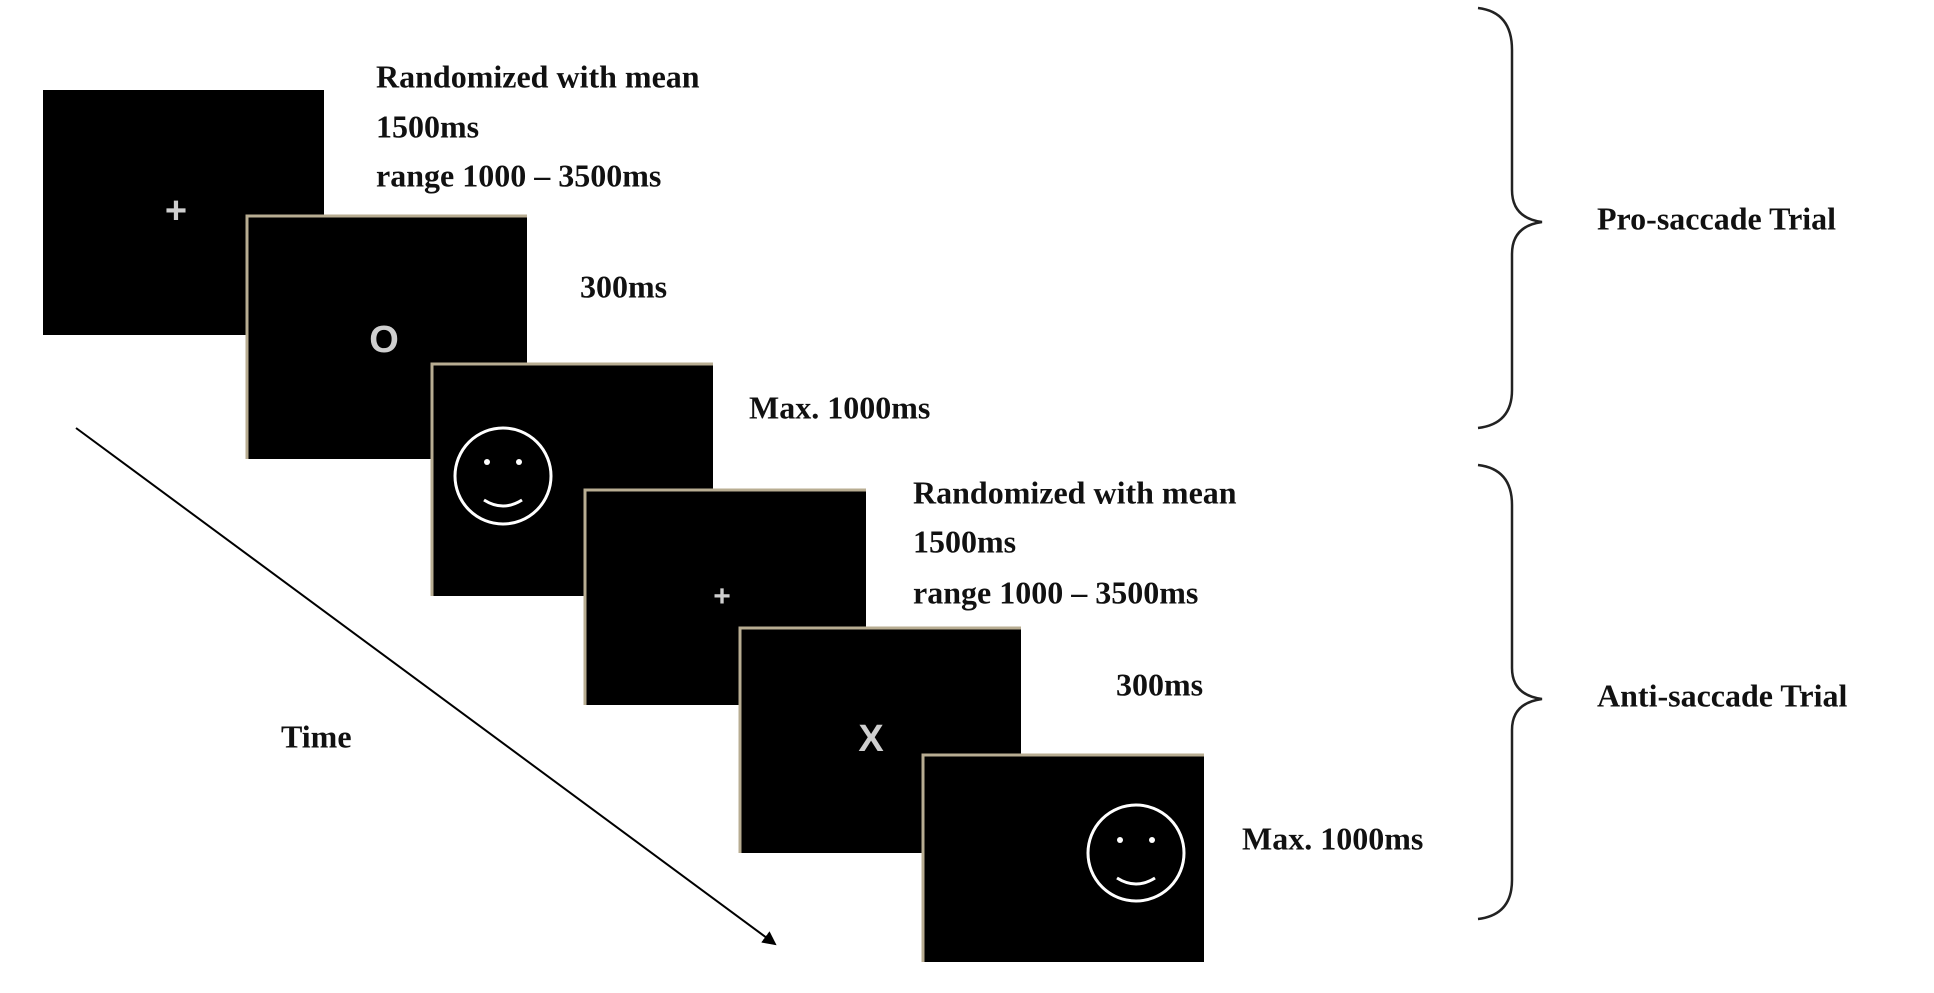  Describe the element at coordinates (871, 739) in the screenshot. I see `stimulus: X` at that location.